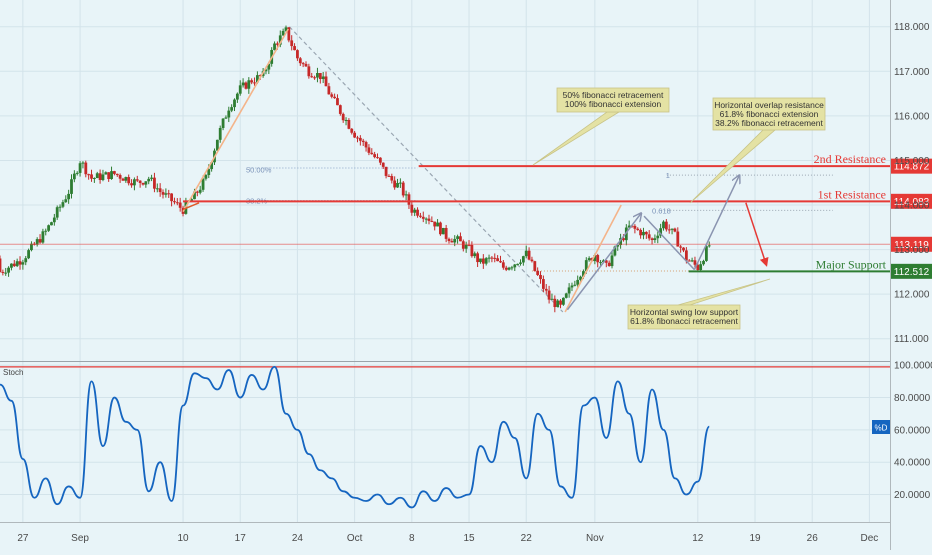  What do you see at coordinates (913, 366) in the screenshot?
I see `stoch-tick-label: 100.0000` at bounding box center [913, 366].